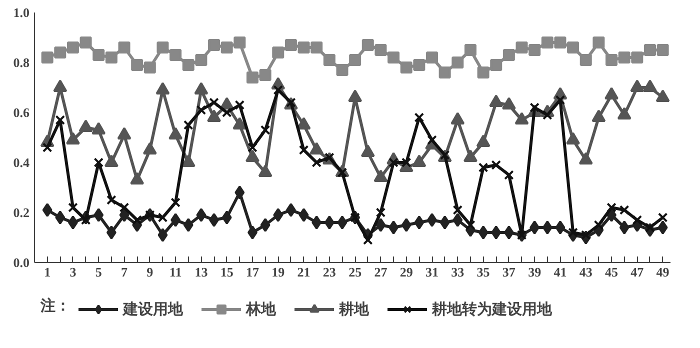 This screenshot has width=700, height=348. What do you see at coordinates (253, 272) in the screenshot?
I see `x-tick-label: 17` at bounding box center [253, 272].